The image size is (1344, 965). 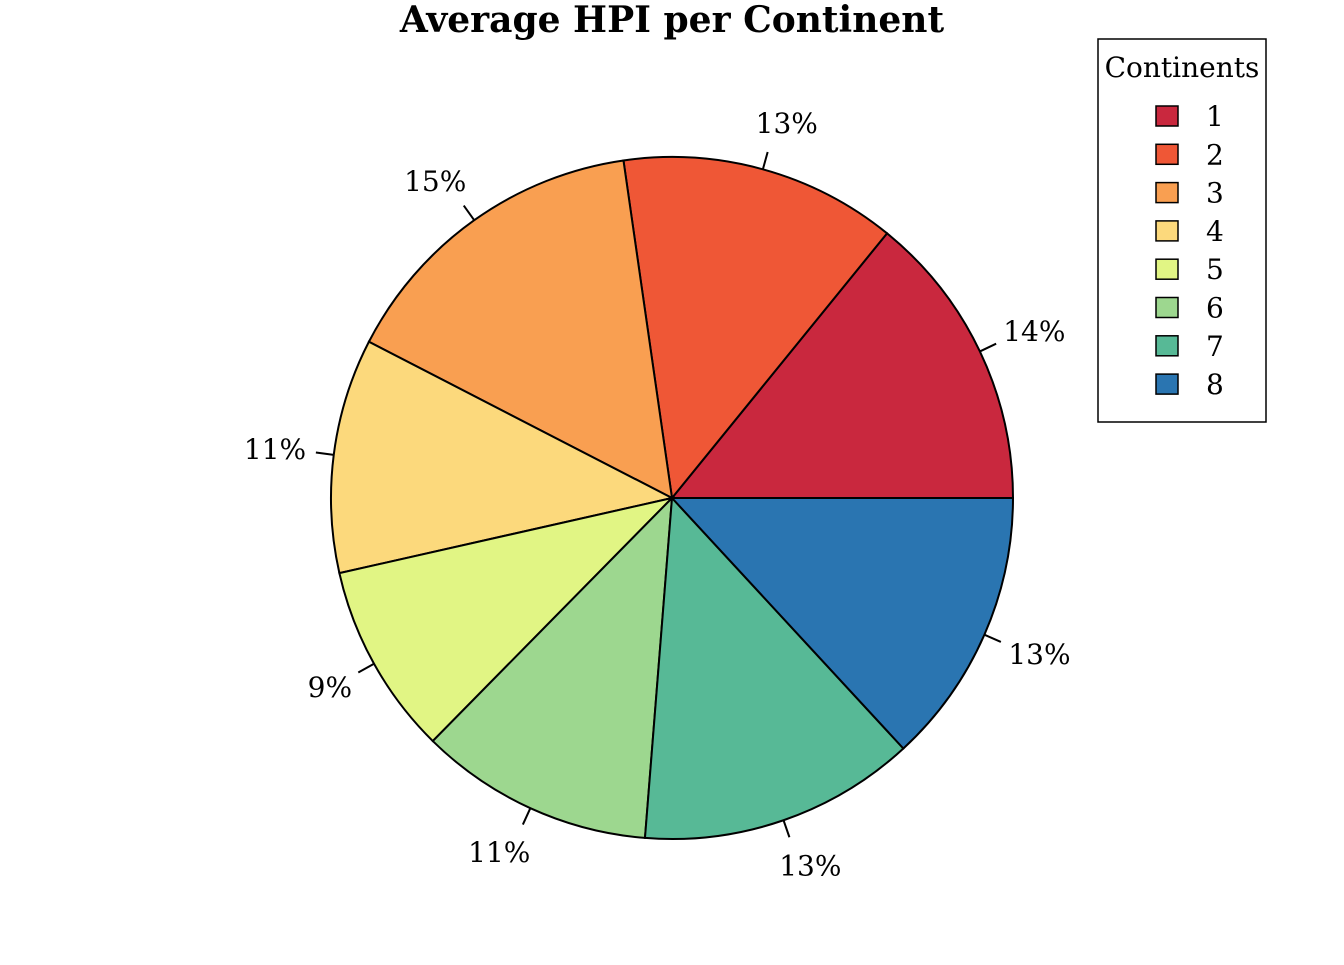 What do you see at coordinates (1215, 116) in the screenshot?
I see `legend-label-1: 1` at bounding box center [1215, 116].